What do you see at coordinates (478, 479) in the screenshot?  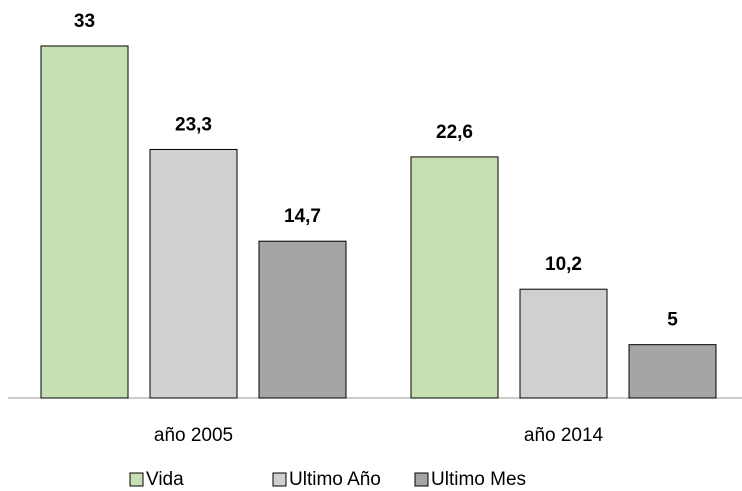 I see `legend-label: Ultimo Mes` at bounding box center [478, 479].